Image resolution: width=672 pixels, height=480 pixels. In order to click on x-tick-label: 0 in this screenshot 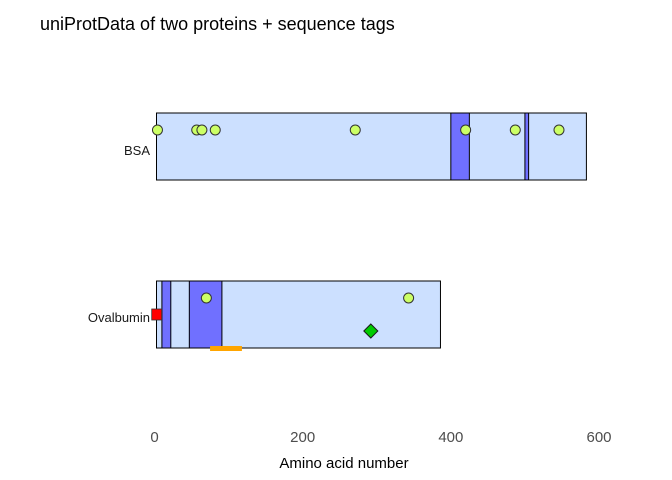, I will do `click(154, 437)`.